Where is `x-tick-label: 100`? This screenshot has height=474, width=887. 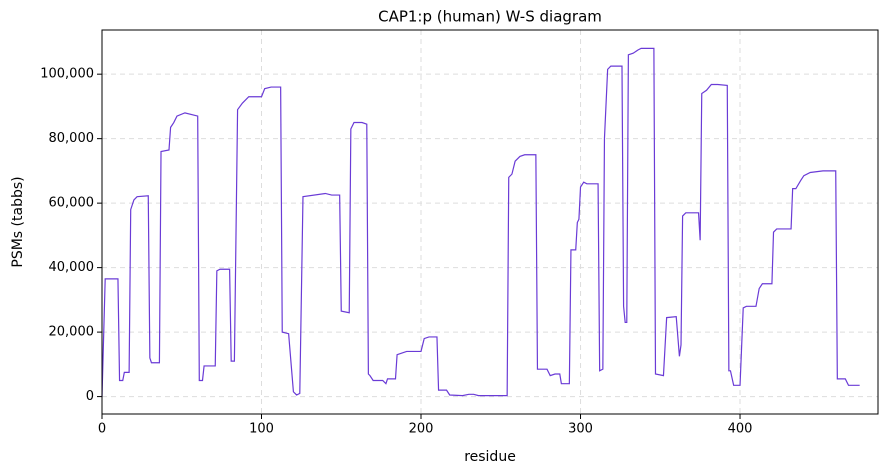
x-tick-label: 100 is located at coordinates (261, 429).